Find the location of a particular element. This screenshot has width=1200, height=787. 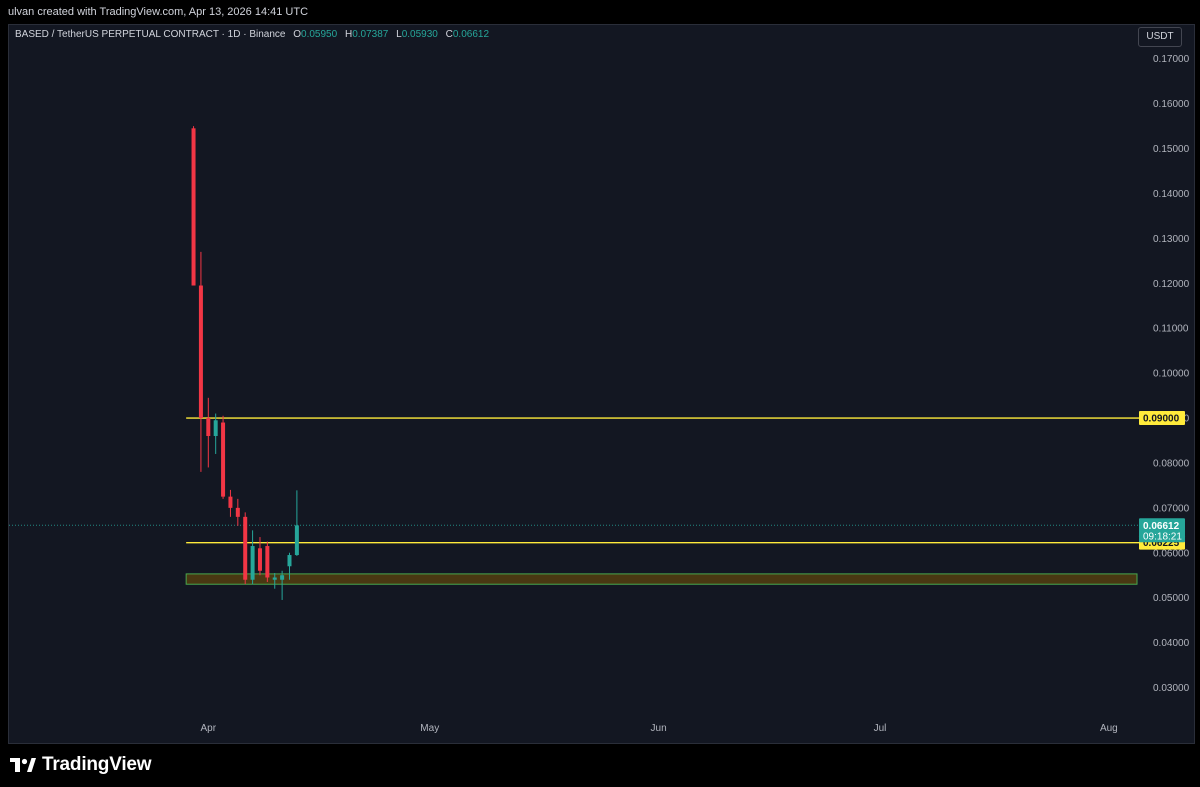

support-zone is located at coordinates (661, 579).